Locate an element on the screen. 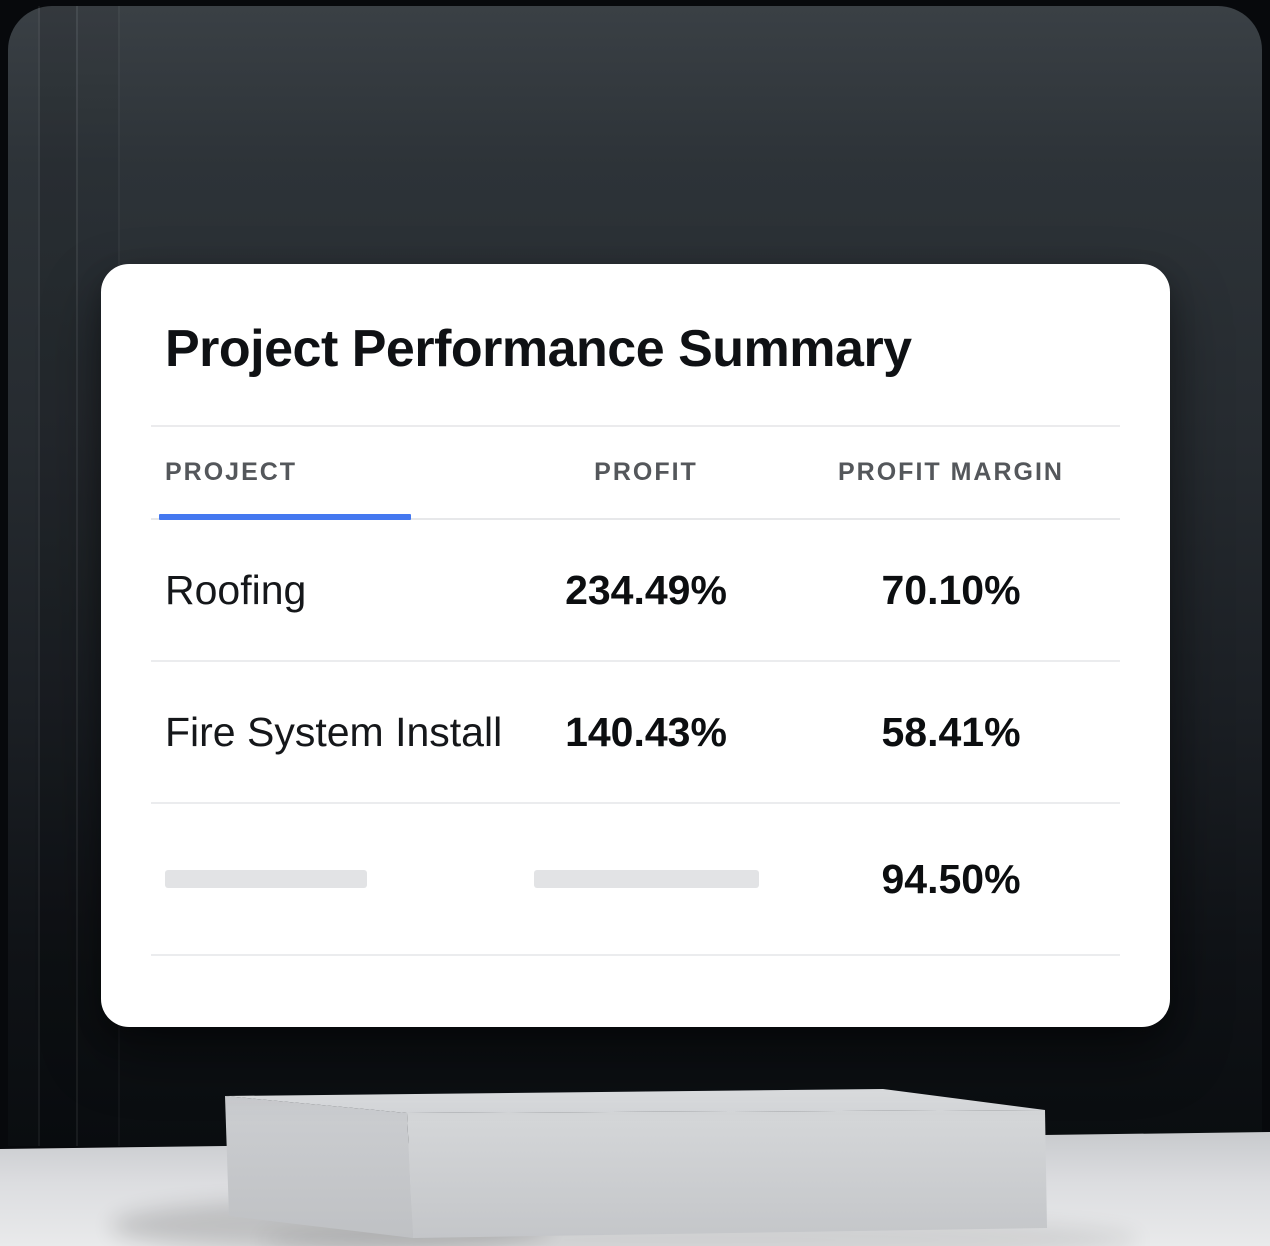 This screenshot has width=1270, height=1246. profit-cell: 140.43% is located at coordinates (646, 731).